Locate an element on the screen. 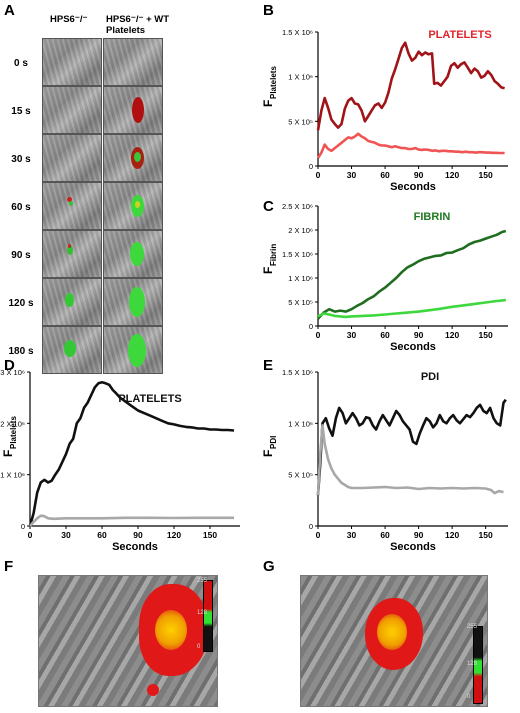 The image size is (520, 713). fluorescence-image-g: 255 128 0 is located at coordinates (394, 641).